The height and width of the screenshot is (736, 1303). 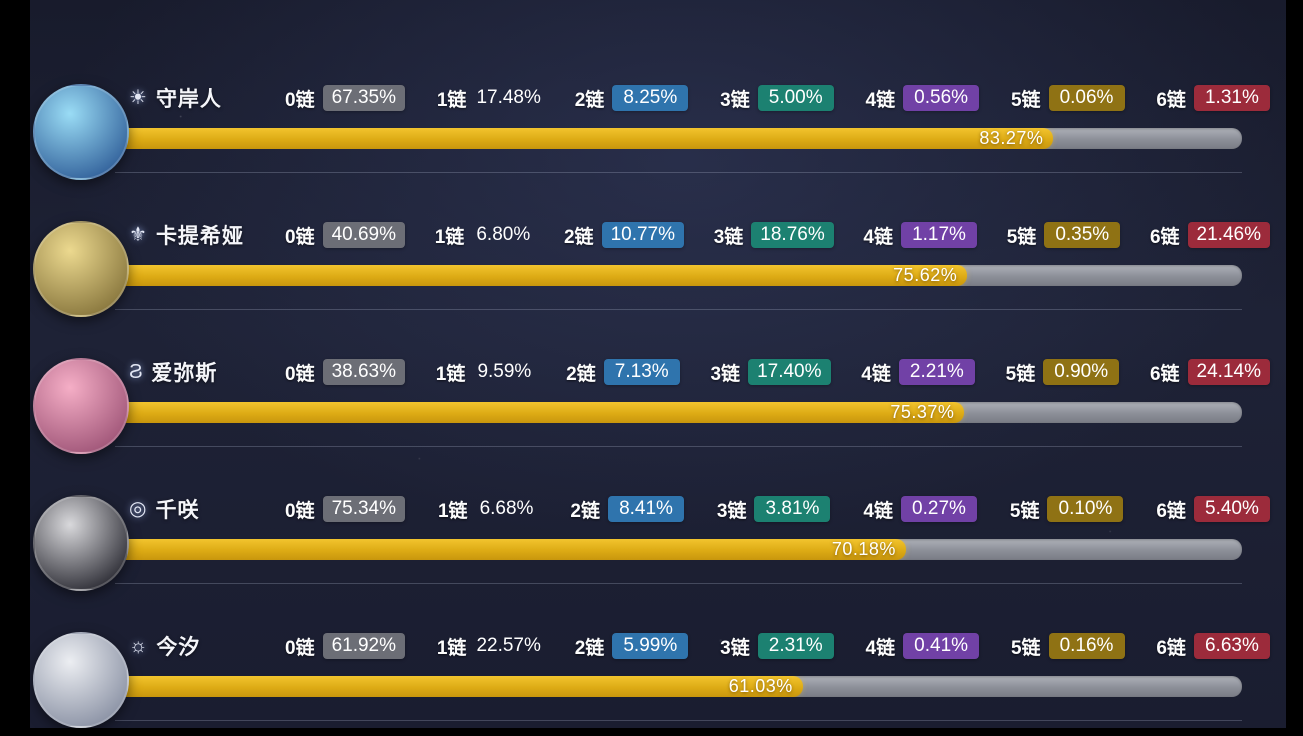 I want to click on chain-stat: 2链 8.41%, so click(x=627, y=509).